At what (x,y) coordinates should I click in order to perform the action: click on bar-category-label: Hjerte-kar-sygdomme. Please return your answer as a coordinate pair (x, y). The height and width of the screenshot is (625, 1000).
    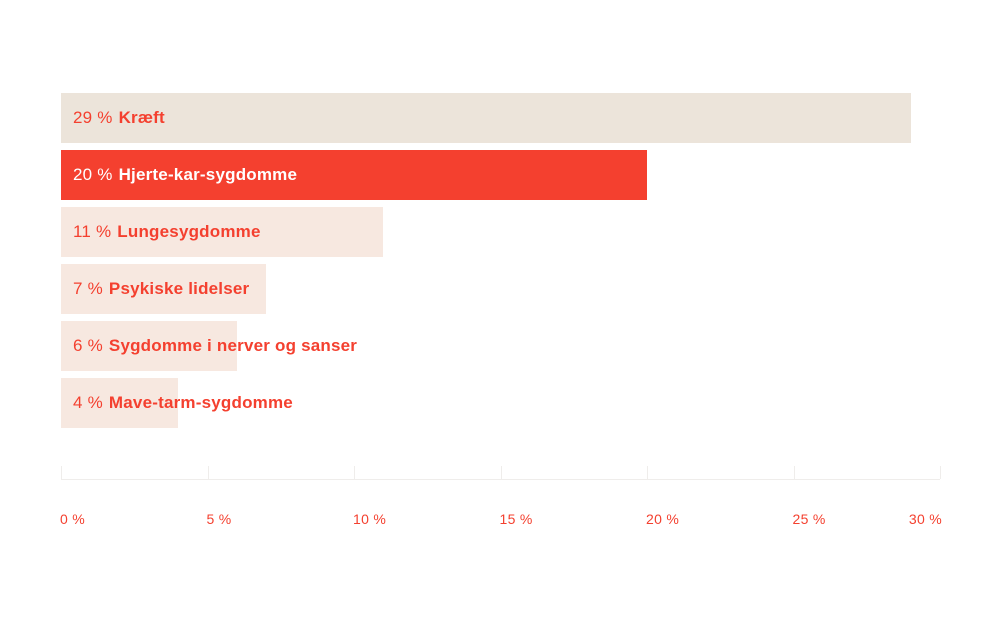
    Looking at the image, I should click on (208, 174).